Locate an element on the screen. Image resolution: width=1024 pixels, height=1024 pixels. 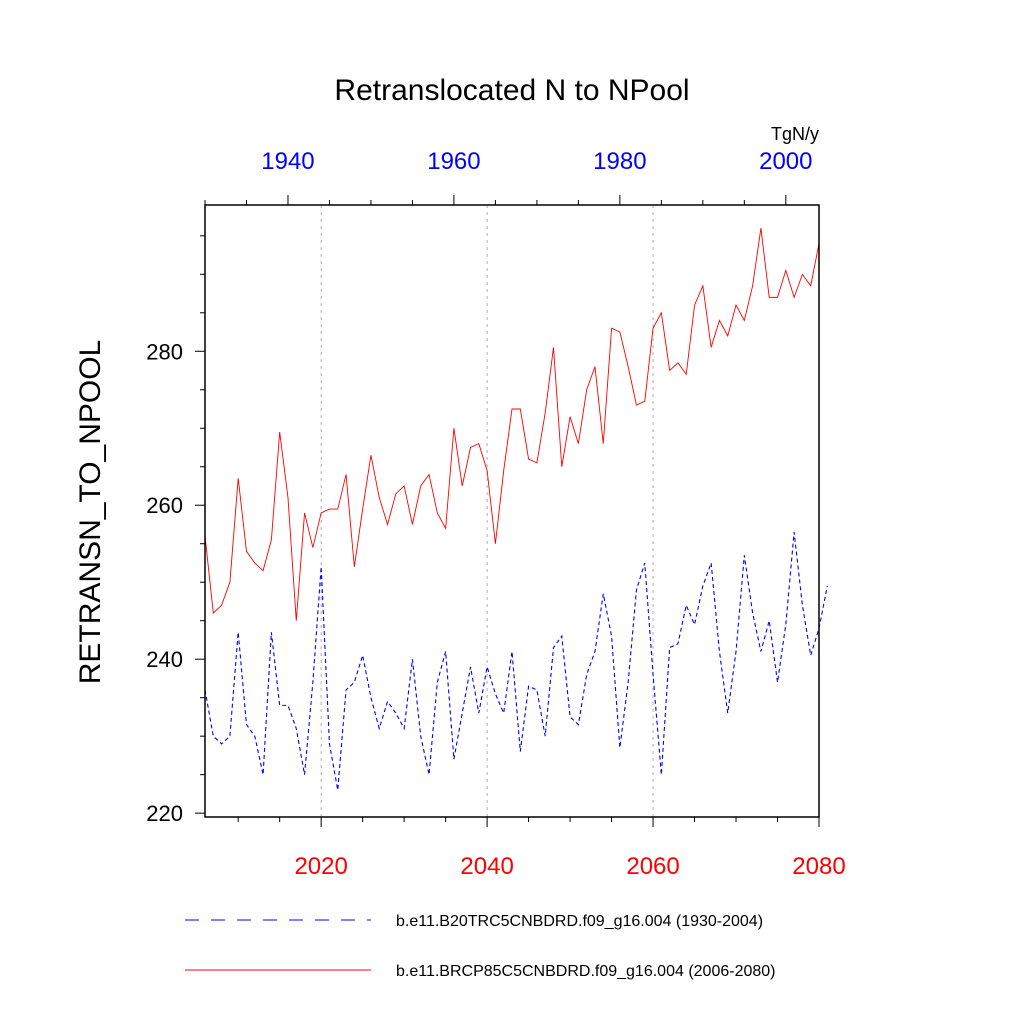
x-top-tick-label-2000: 2000 is located at coordinates (785, 161).